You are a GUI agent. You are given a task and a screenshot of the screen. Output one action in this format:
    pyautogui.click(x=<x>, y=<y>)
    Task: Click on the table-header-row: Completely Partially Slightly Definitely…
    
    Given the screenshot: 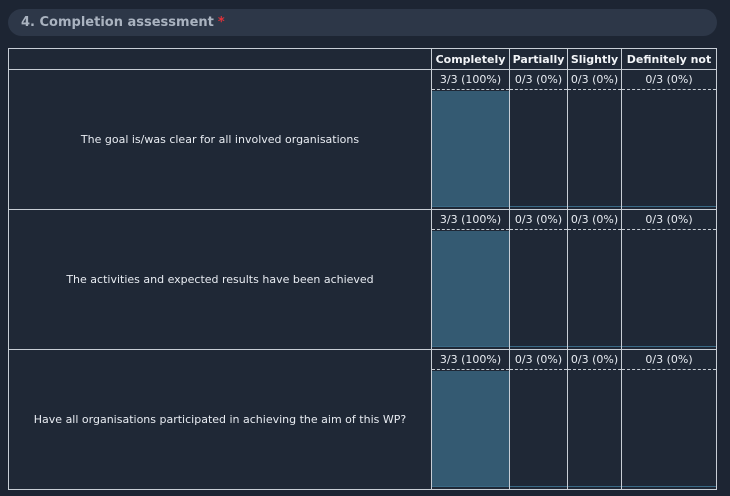 What is the action you would take?
    pyautogui.click(x=362, y=59)
    